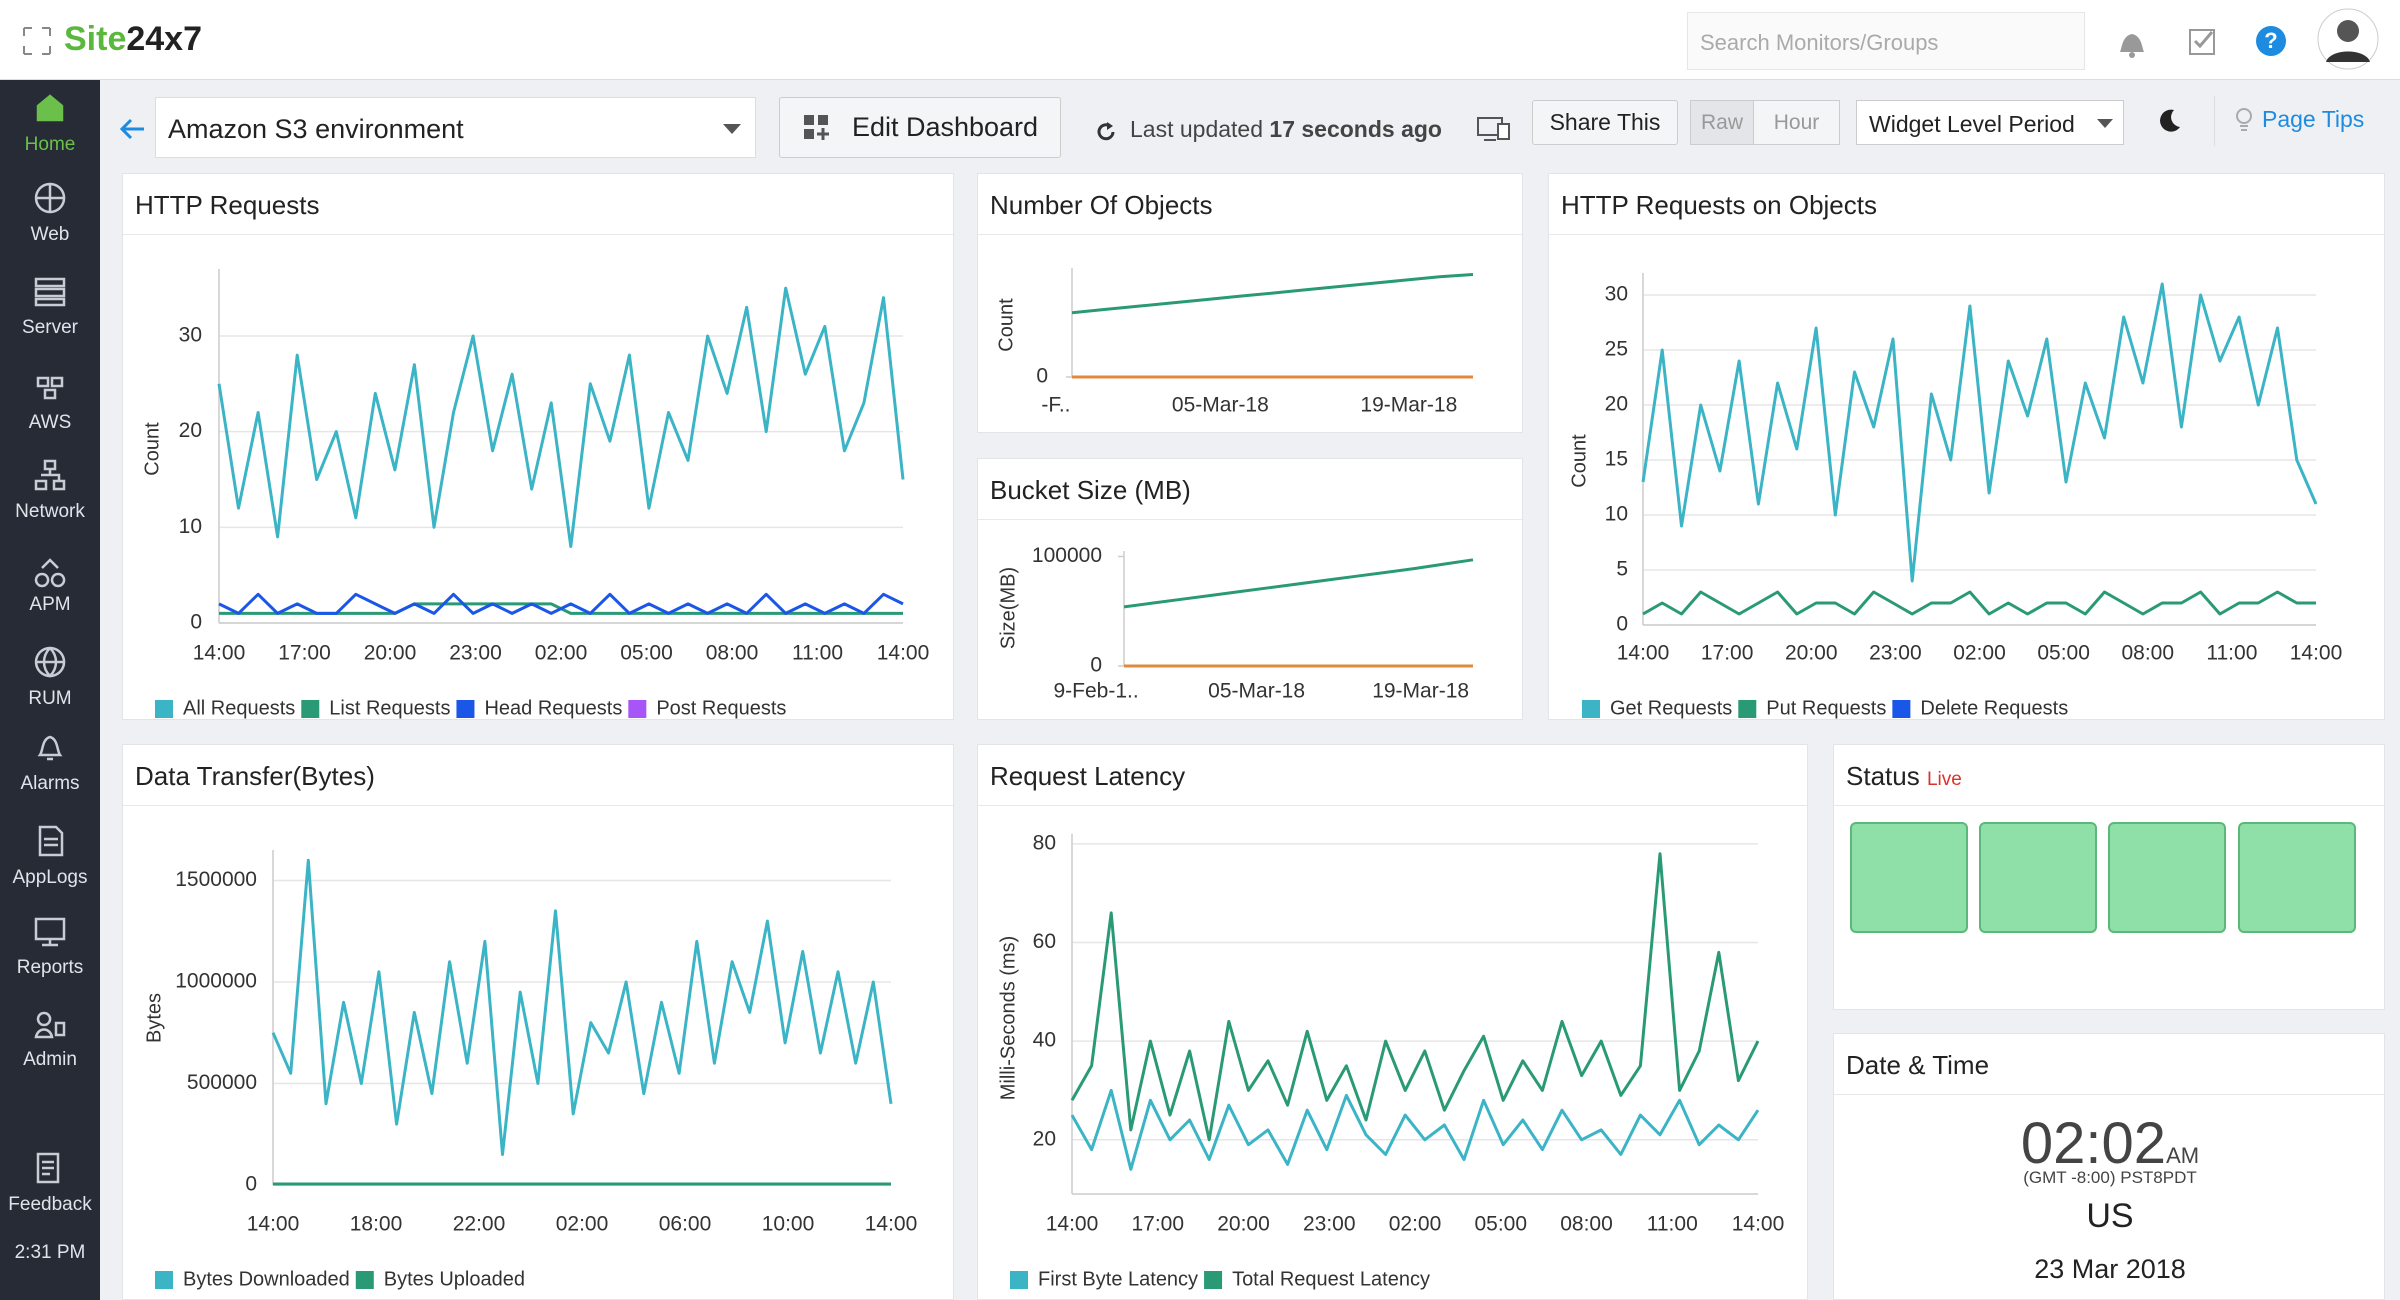 The height and width of the screenshot is (1300, 2400). What do you see at coordinates (164, 39) in the screenshot?
I see `logo-b: 24x7` at bounding box center [164, 39].